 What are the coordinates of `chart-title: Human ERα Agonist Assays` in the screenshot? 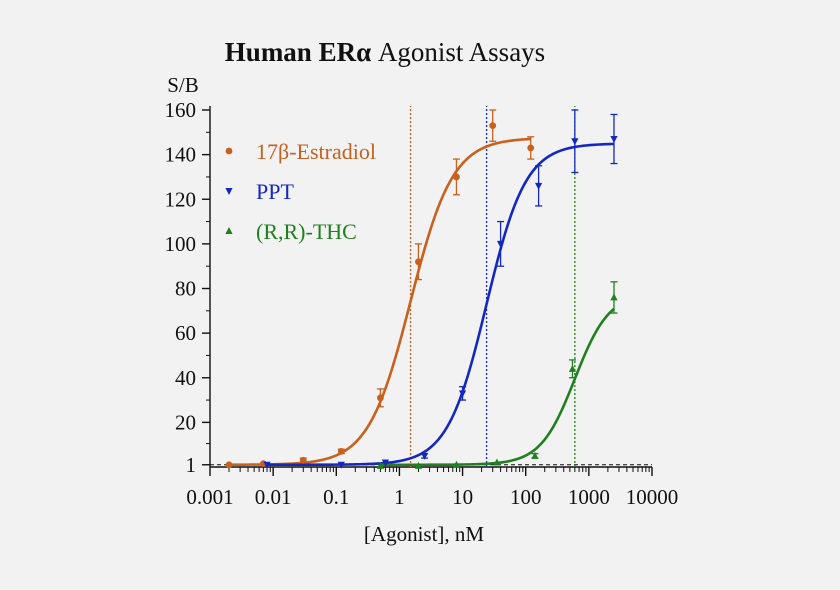 It's located at (385, 52).